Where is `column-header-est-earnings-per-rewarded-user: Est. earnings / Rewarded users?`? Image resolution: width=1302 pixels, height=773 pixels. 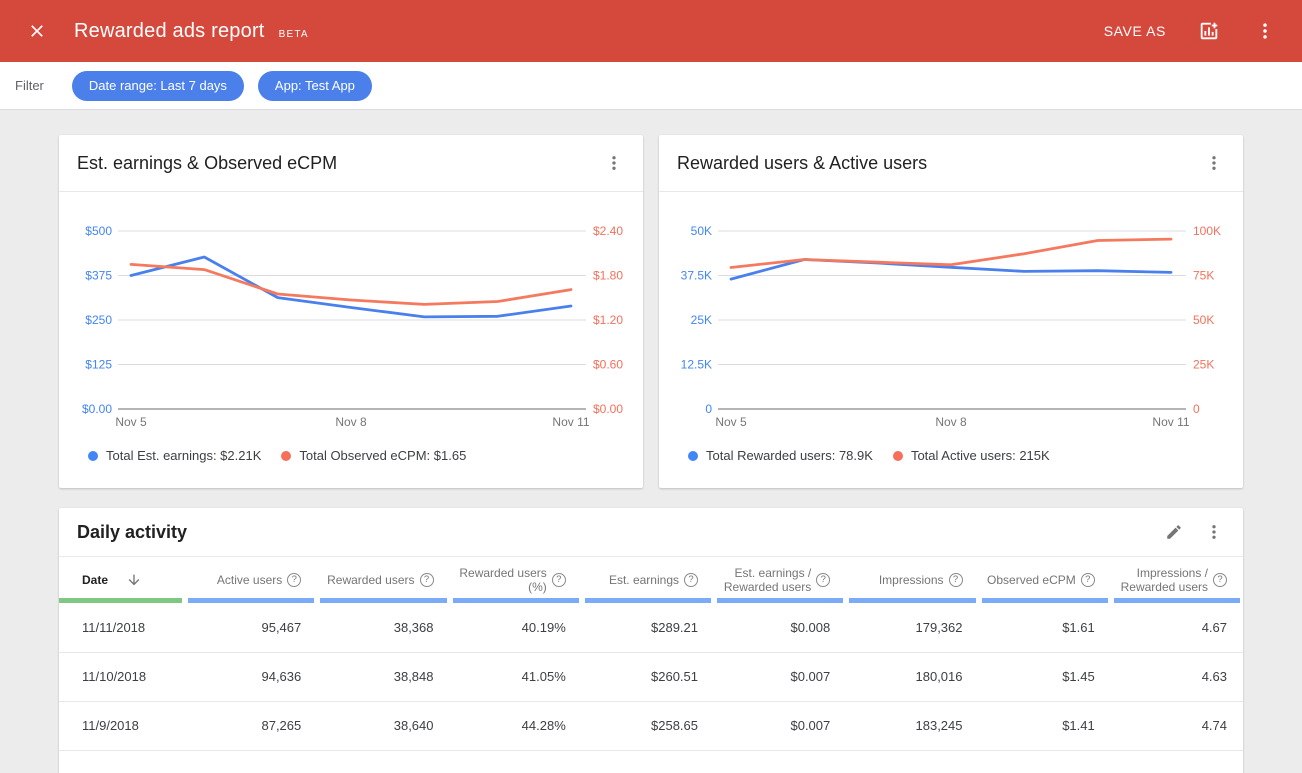
column-header-est-earnings-per-rewarded-user: Est. earnings / Rewarded users? is located at coordinates (780, 580).